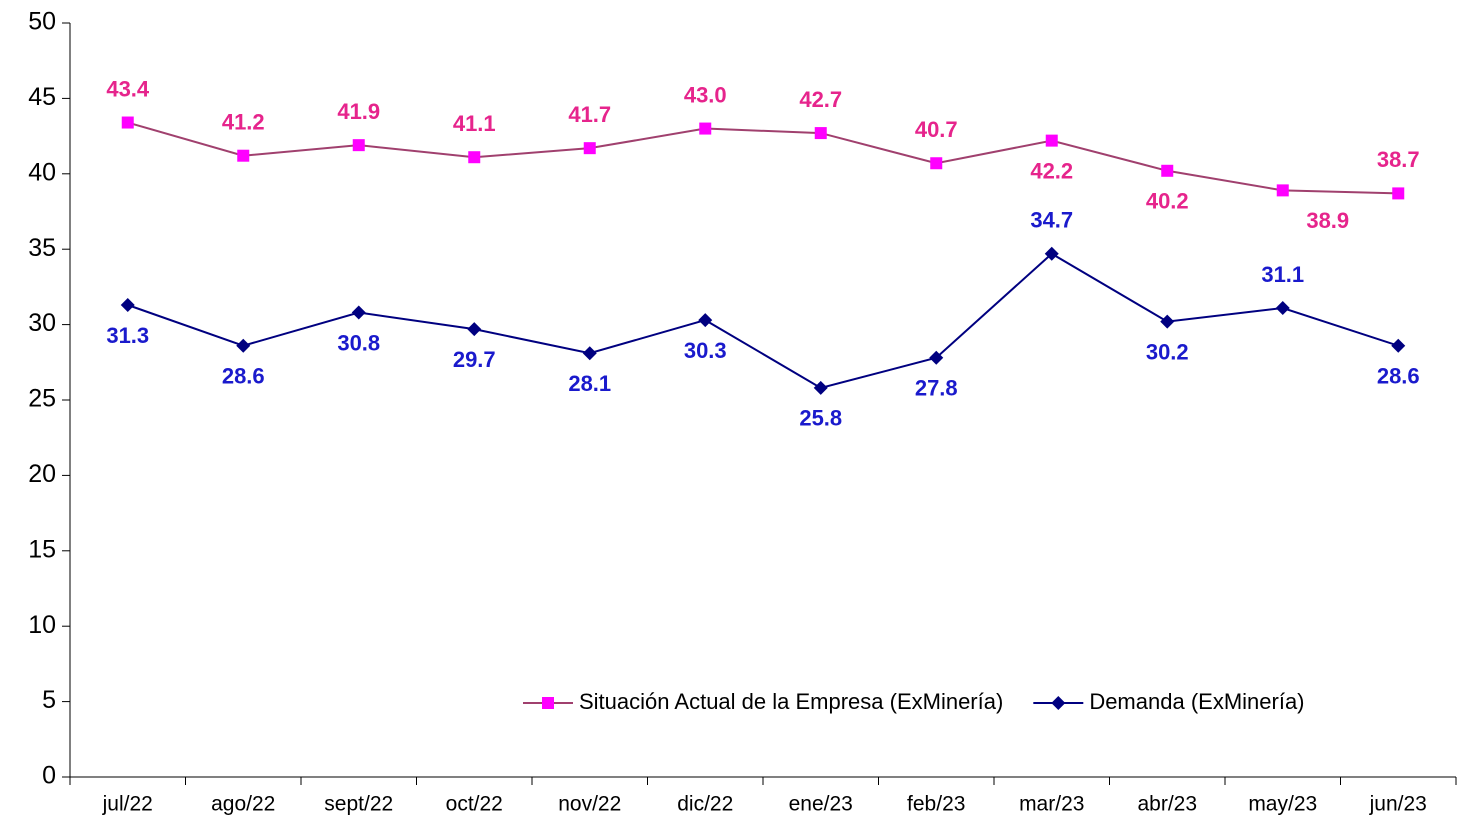 The width and height of the screenshot is (1469, 821). I want to click on data-label: 42.7, so click(820, 99).